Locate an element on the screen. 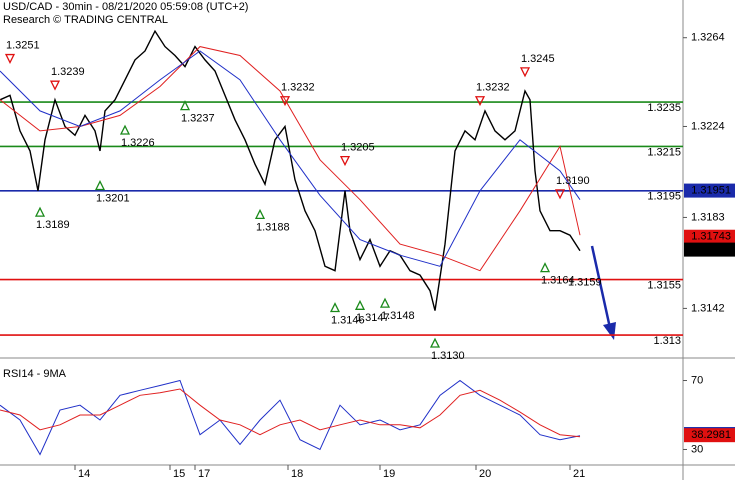 The width and height of the screenshot is (735, 480). chart-subtitle: Research © TRADING CENTRAL is located at coordinates (85, 20).